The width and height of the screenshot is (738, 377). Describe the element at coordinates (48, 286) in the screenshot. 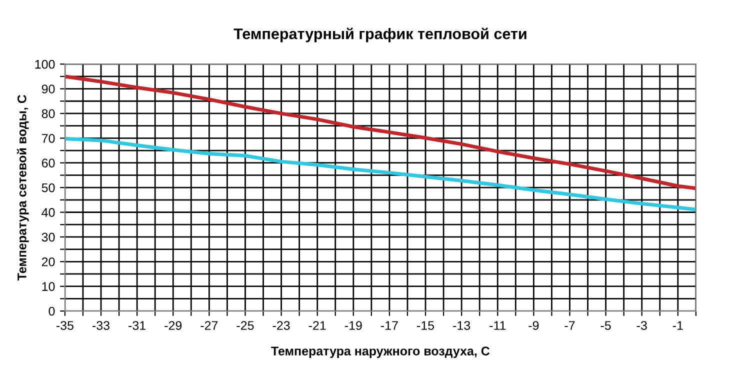

I see `y-tick-label: 10` at that location.